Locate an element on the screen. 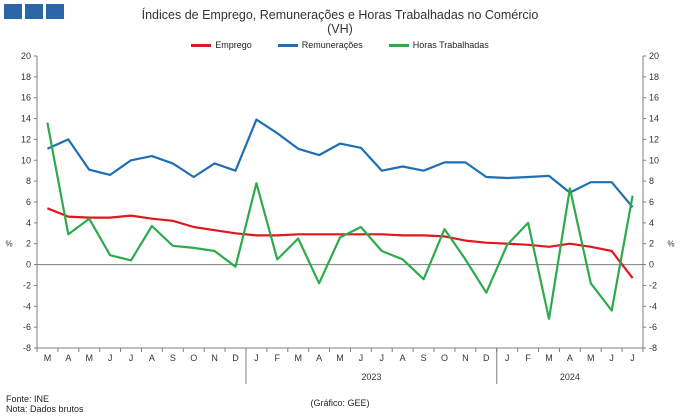 The image size is (680, 418). legend-item-emprego: Emprego is located at coordinates (221, 45).